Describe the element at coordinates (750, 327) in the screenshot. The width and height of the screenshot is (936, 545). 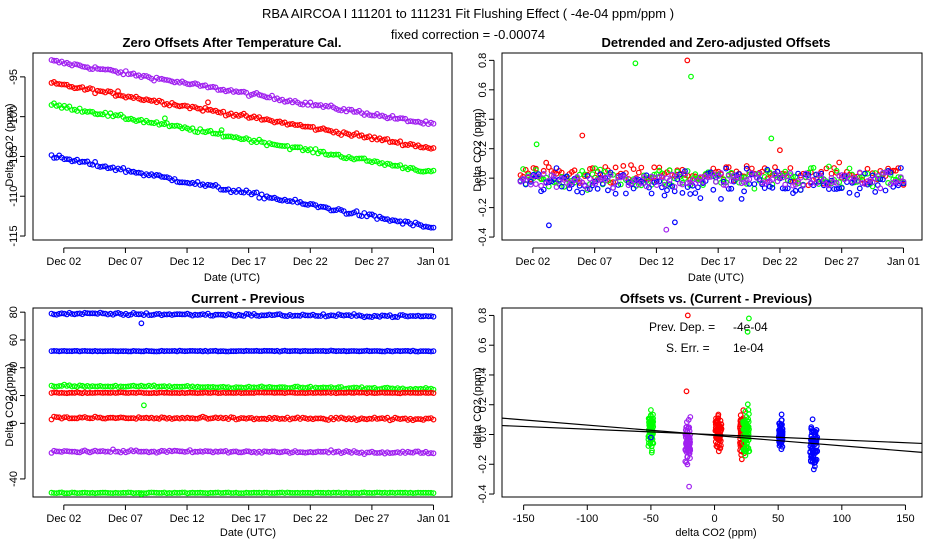
I see `annot-prev-dep-value: -4e-04` at that location.